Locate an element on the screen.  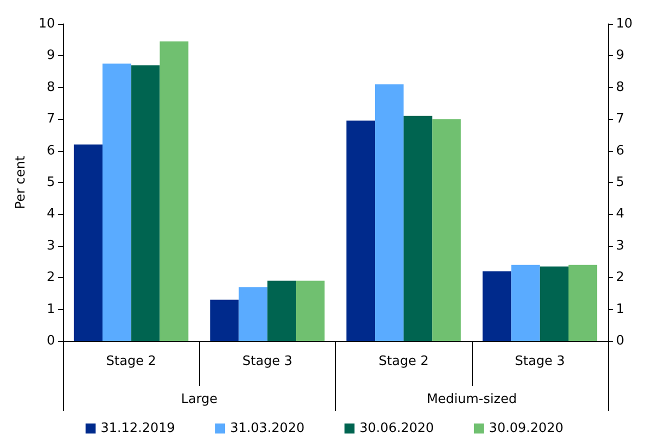
y-tick-label: 5 is located at coordinates (50, 182).